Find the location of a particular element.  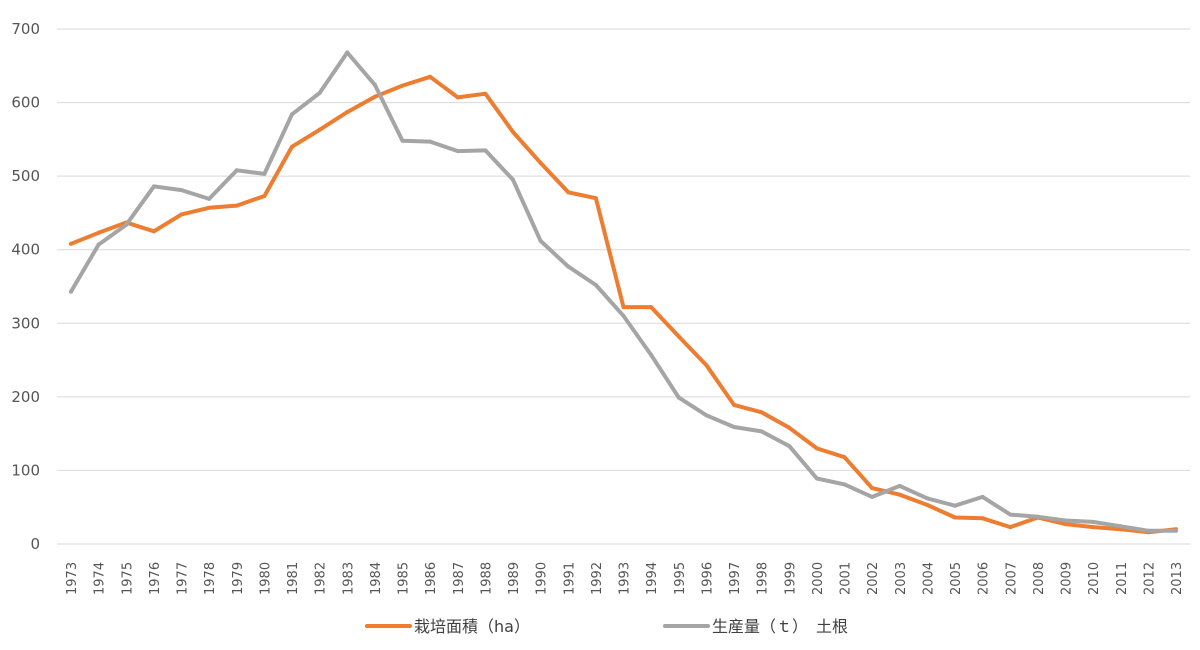

x-tick-label: 1998 is located at coordinates (763, 578).